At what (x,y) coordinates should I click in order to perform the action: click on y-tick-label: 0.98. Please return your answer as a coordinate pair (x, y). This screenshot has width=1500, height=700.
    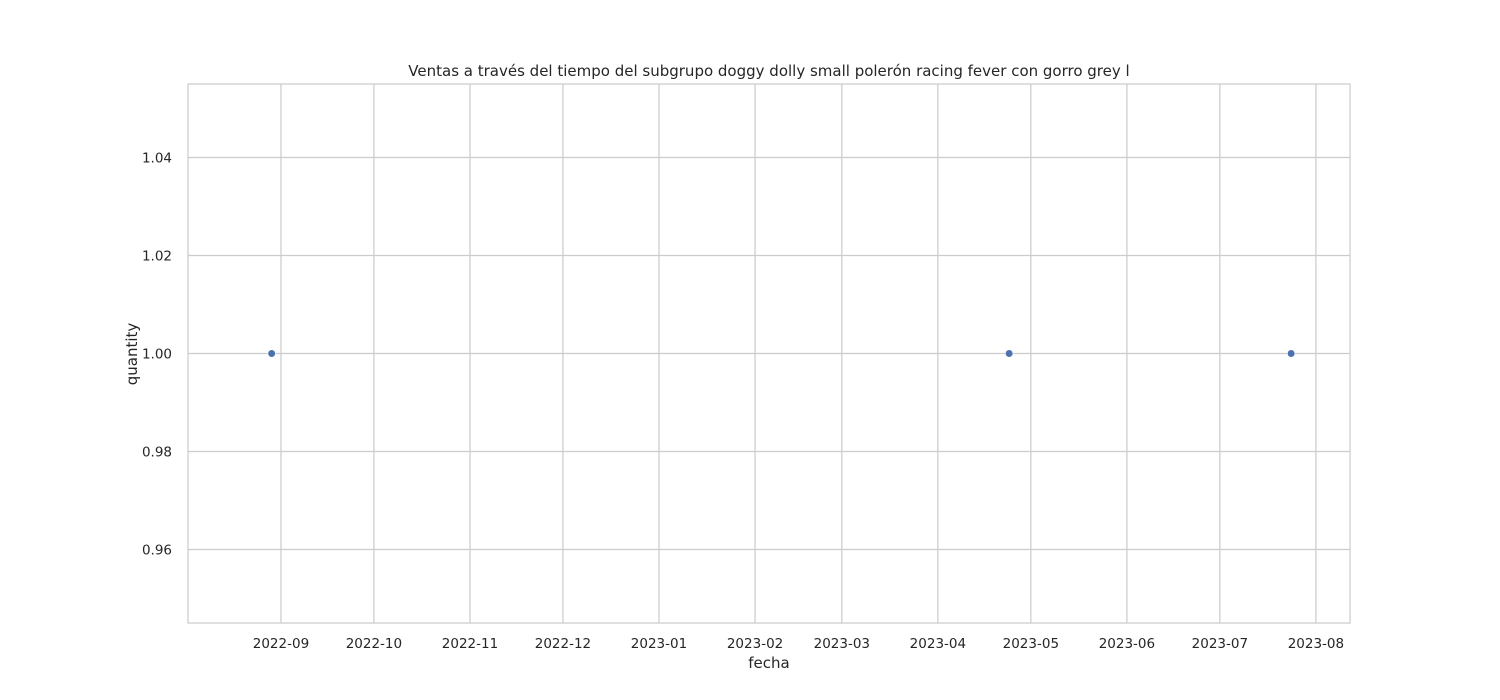
    Looking at the image, I should click on (157, 453).